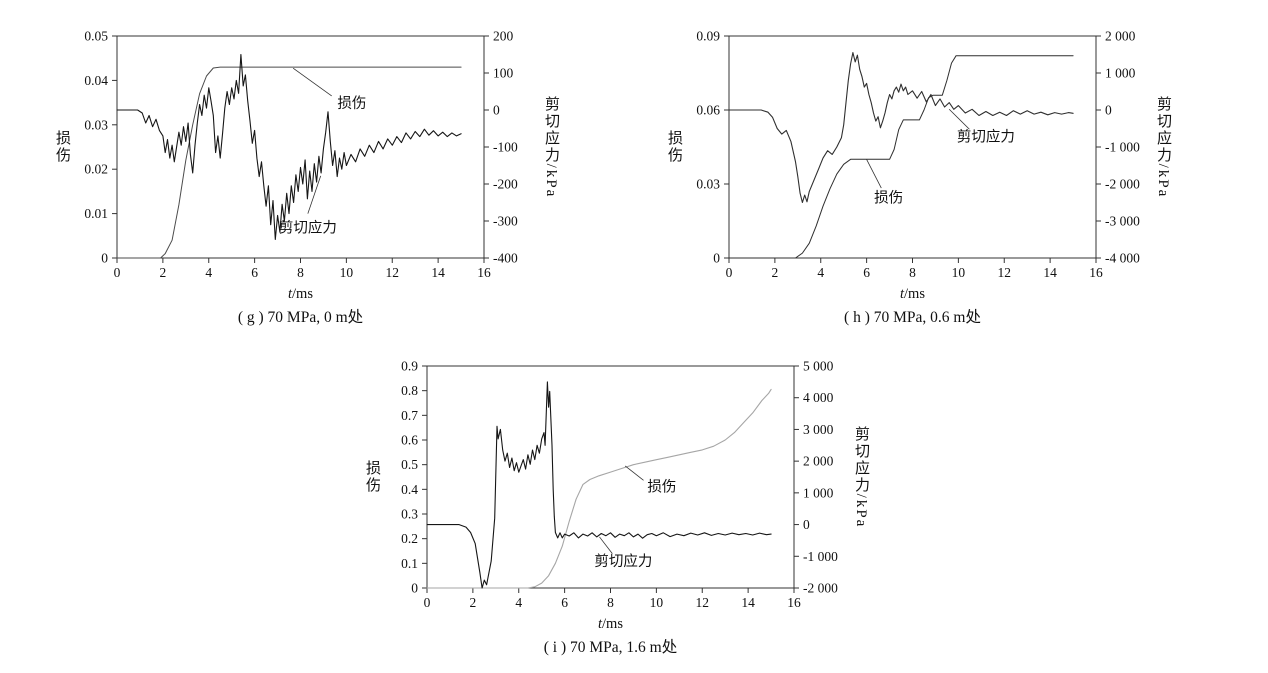 Image resolution: width=1268 pixels, height=673 pixels. Describe the element at coordinates (409, 390) in the screenshot. I see `svg-text: 0.8` at that location.